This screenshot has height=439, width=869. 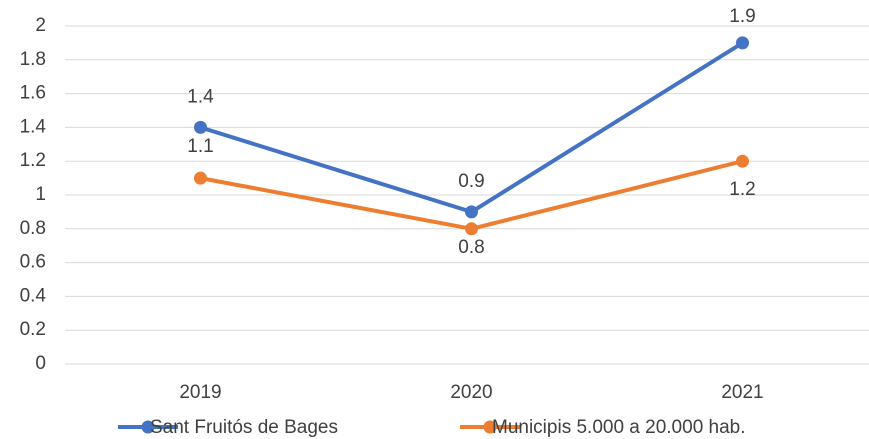 What do you see at coordinates (33, 160) in the screenshot?
I see `y-tick-label: 1.2` at bounding box center [33, 160].